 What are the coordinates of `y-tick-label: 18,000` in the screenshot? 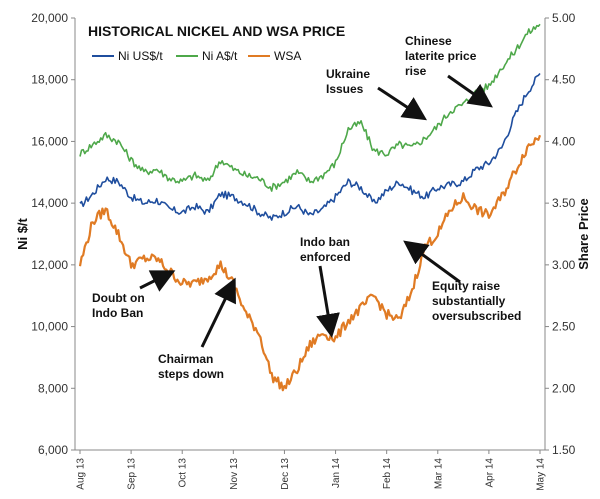 It's located at (49, 80).